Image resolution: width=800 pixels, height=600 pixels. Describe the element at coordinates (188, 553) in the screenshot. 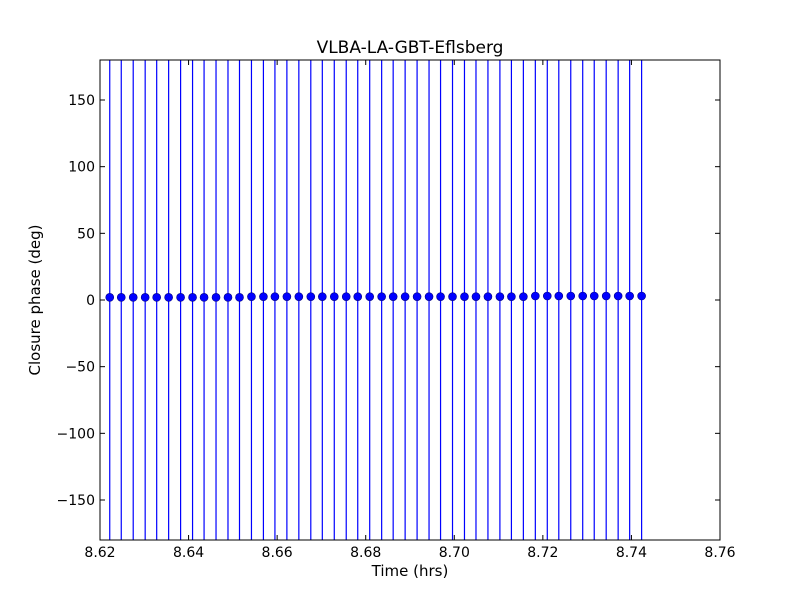

I see `x-tick-label: 8.64` at that location.